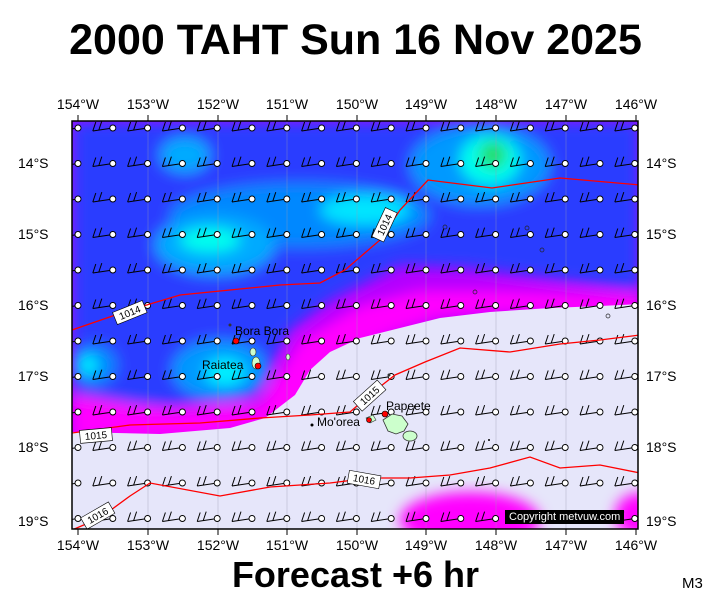  I want to click on field-cyan-central, so click(365, 210).